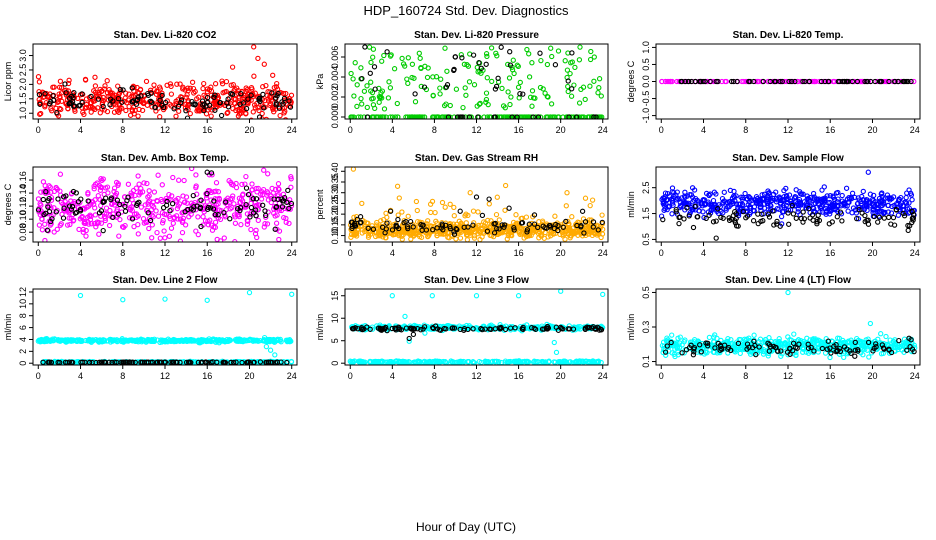  Describe the element at coordinates (476, 130) in the screenshot. I see `x-tick-label: 12` at that location.